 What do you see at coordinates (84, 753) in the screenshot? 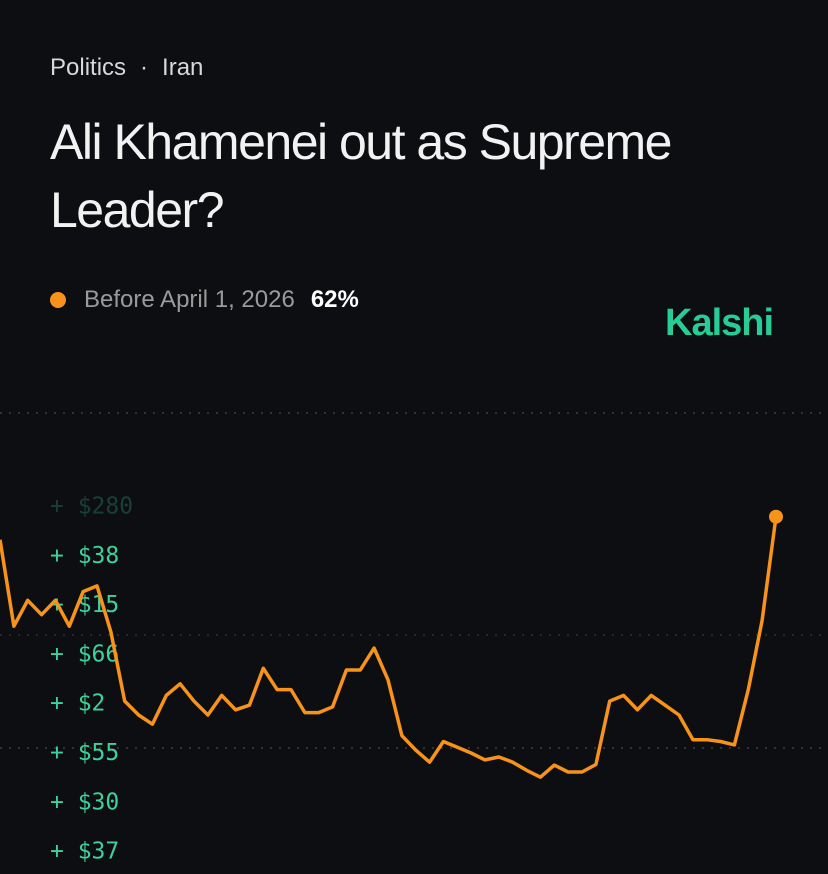
I see `trade-label: + $55` at bounding box center [84, 753].